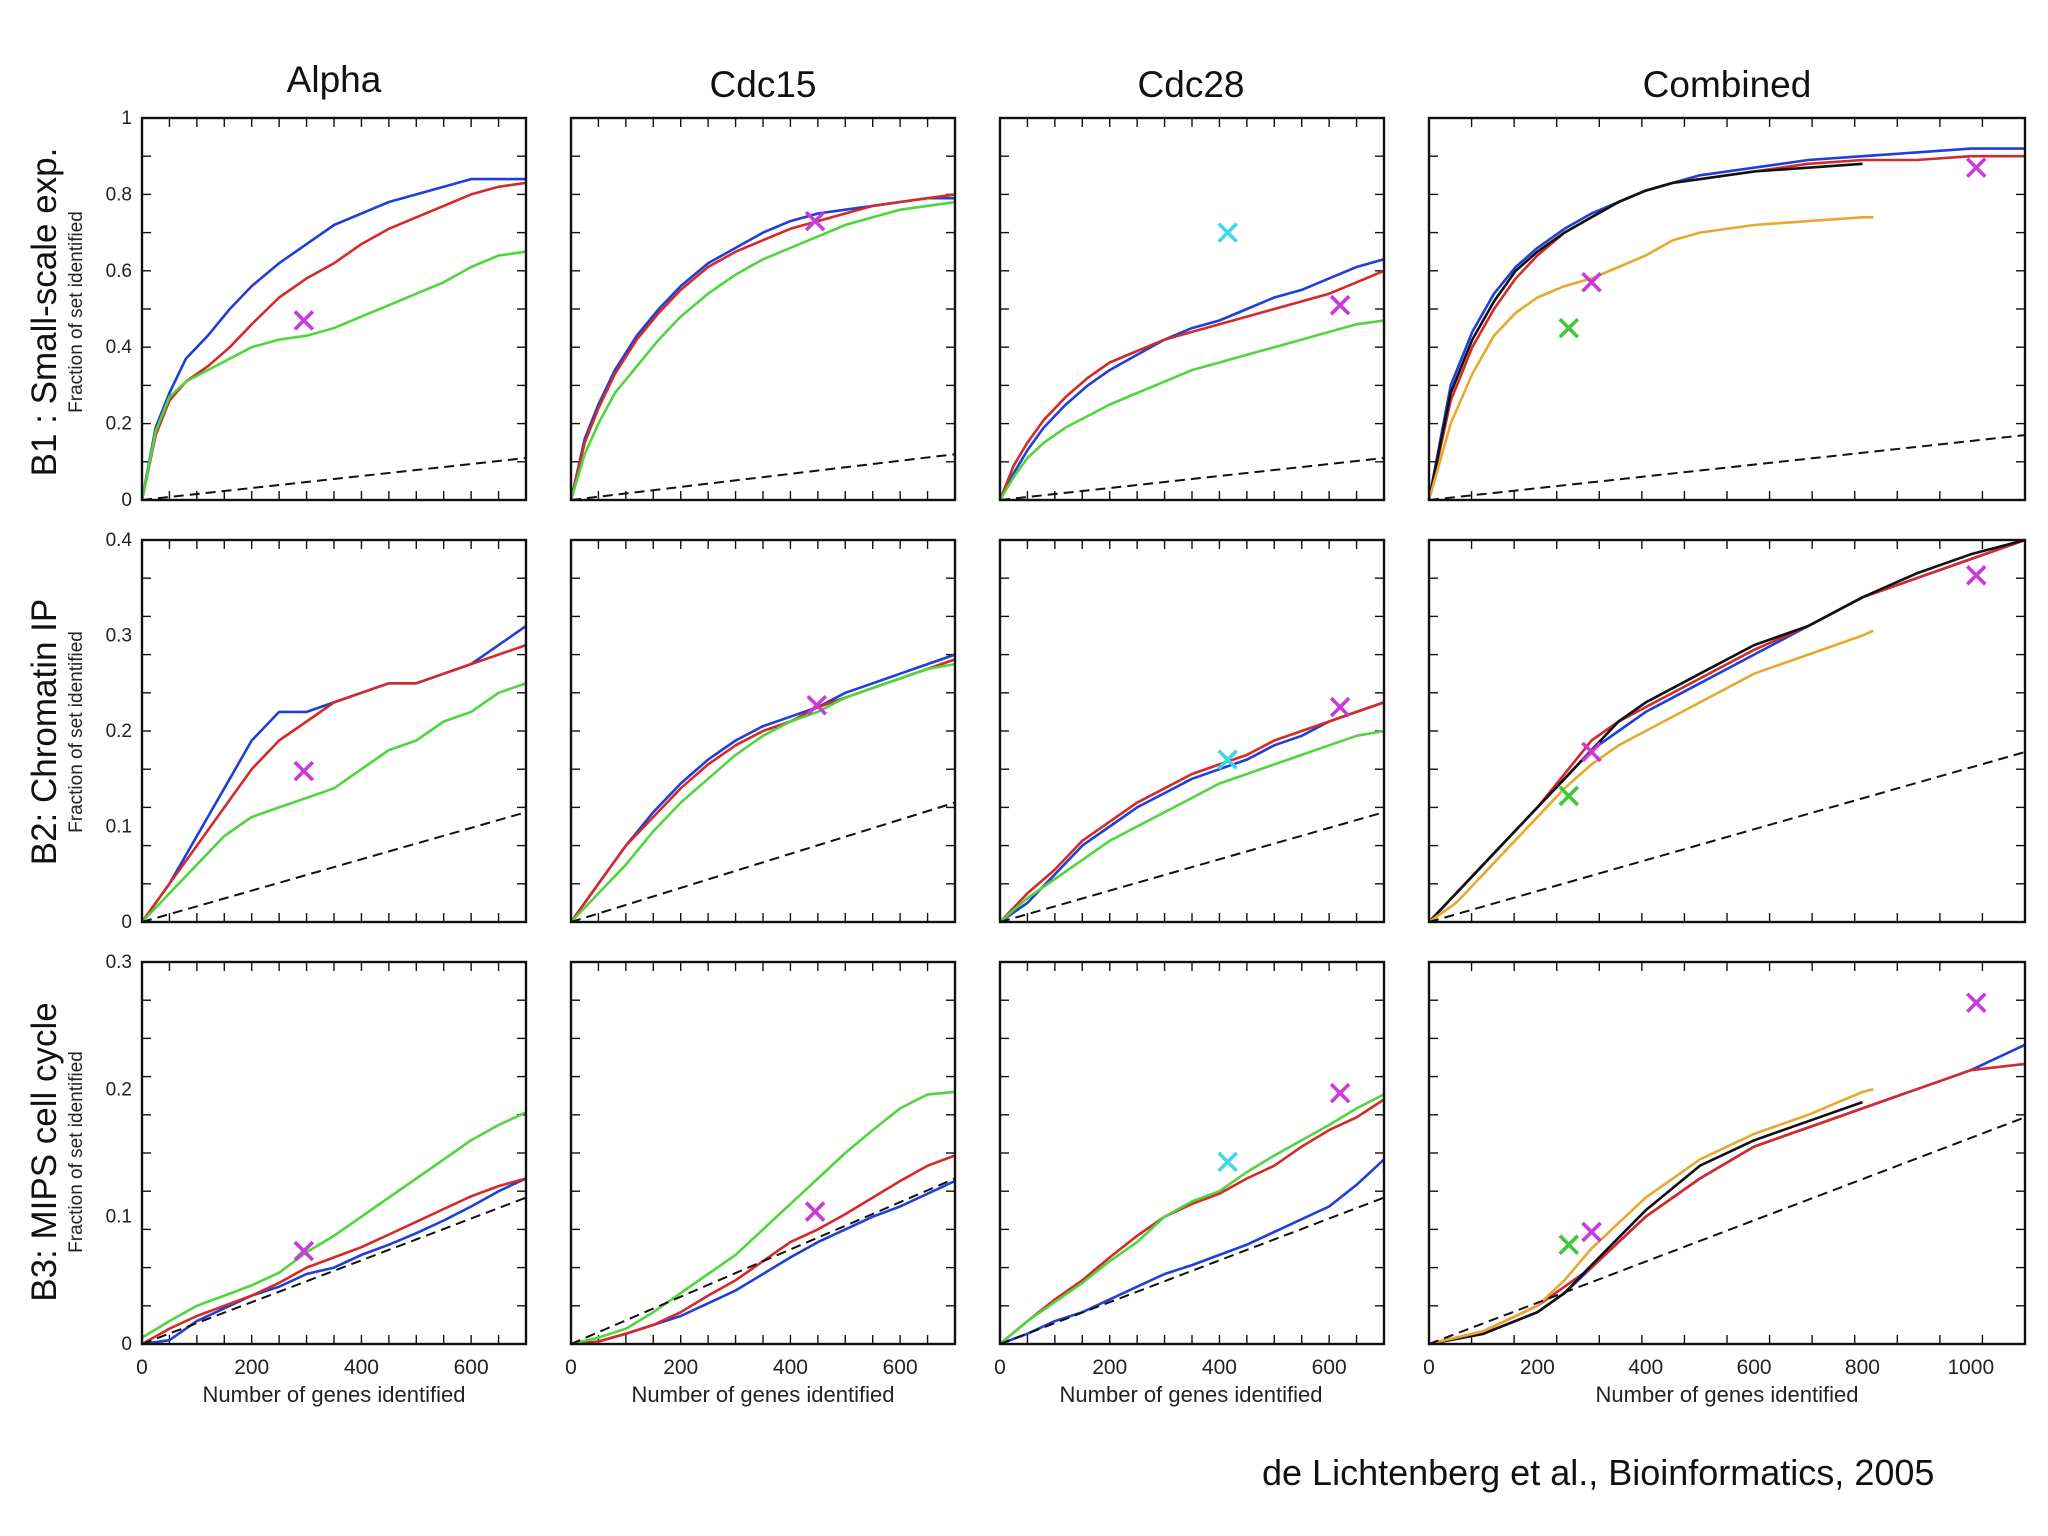 The width and height of the screenshot is (2048, 1536). What do you see at coordinates (763, 1394) in the screenshot?
I see `x-axis-label-cdc15: Number of genes identified` at bounding box center [763, 1394].